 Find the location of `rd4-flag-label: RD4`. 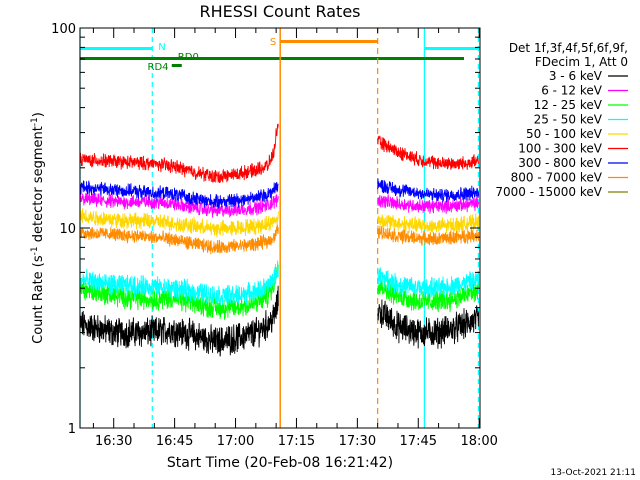

rd4-flag-label: RD4 is located at coordinates (158, 67).